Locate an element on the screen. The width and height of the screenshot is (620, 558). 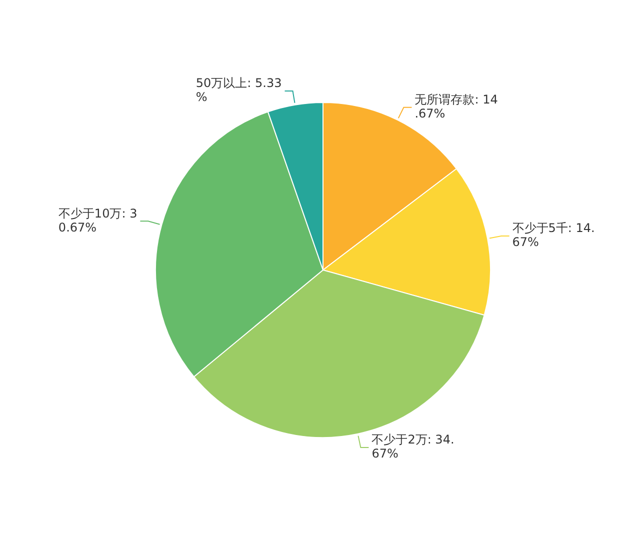
slice-label: 50万以上: 5.33% is located at coordinates (239, 90).